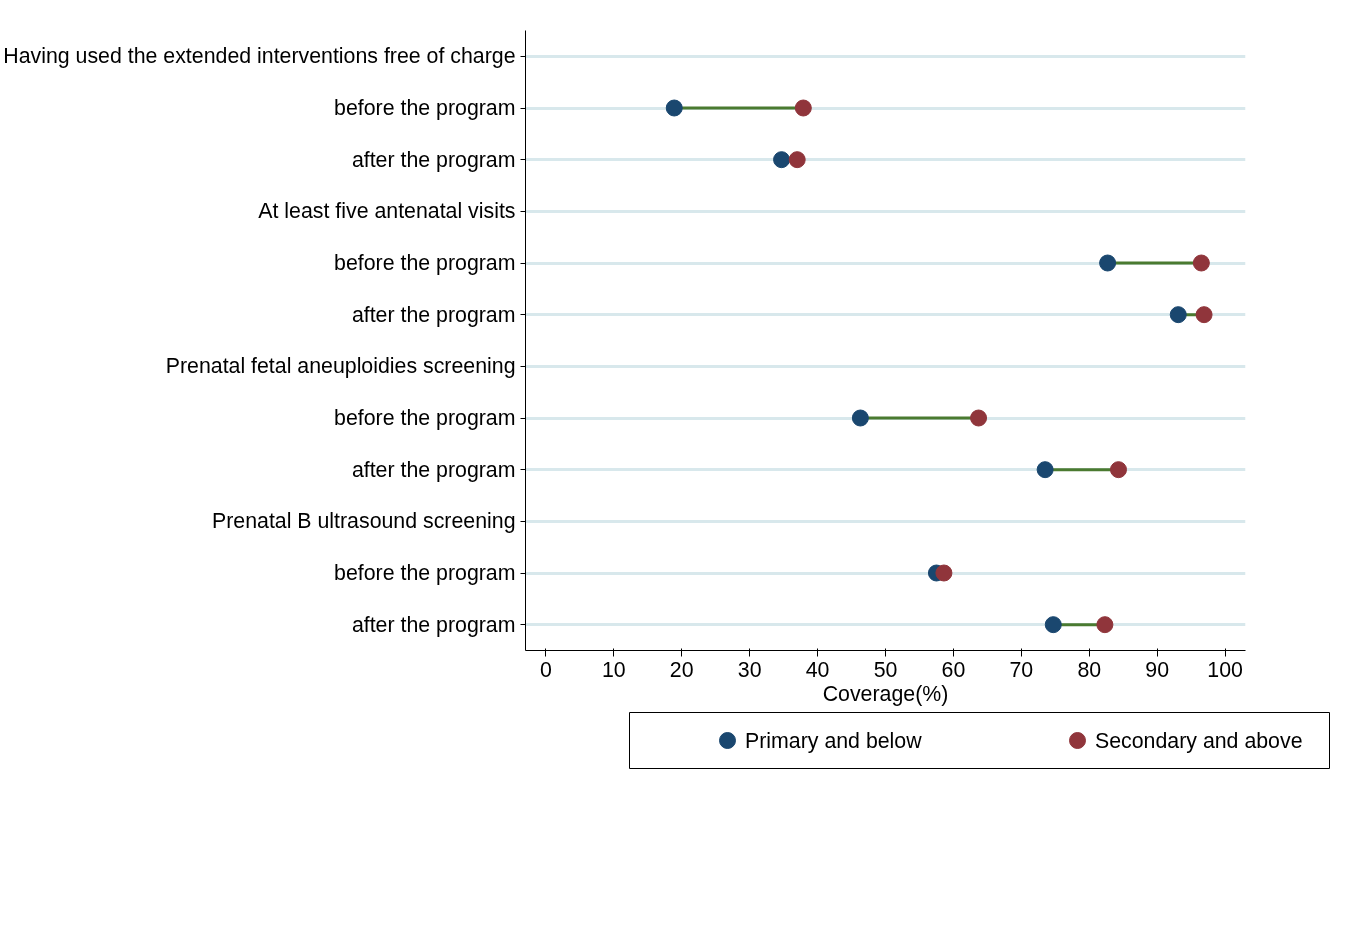 The image size is (1363, 934). Describe the element at coordinates (259, 56) in the screenshot. I see `y-tick-label: Having used the extended interventions free of charge` at that location.